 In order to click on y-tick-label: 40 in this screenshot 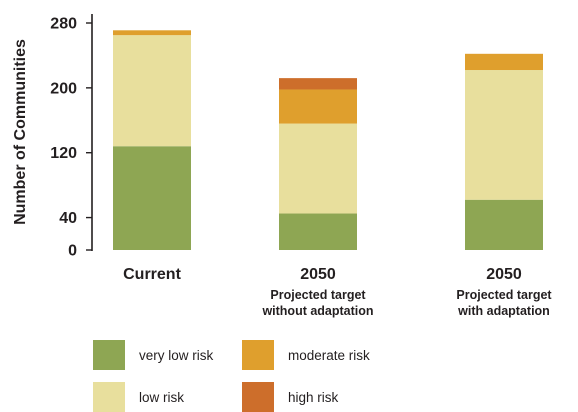, I will do `click(68, 218)`.